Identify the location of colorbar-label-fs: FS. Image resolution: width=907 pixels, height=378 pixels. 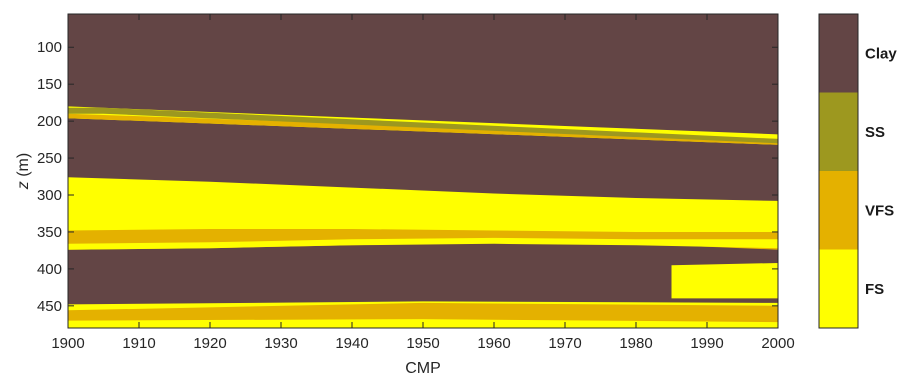
(874, 289).